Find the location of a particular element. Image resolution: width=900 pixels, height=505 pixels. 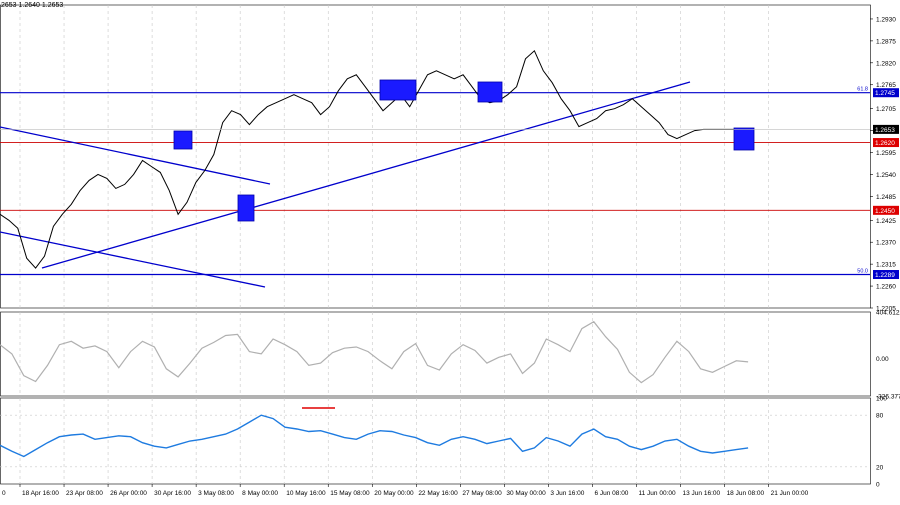

fib-label: 61.8 is located at coordinates (862, 90).